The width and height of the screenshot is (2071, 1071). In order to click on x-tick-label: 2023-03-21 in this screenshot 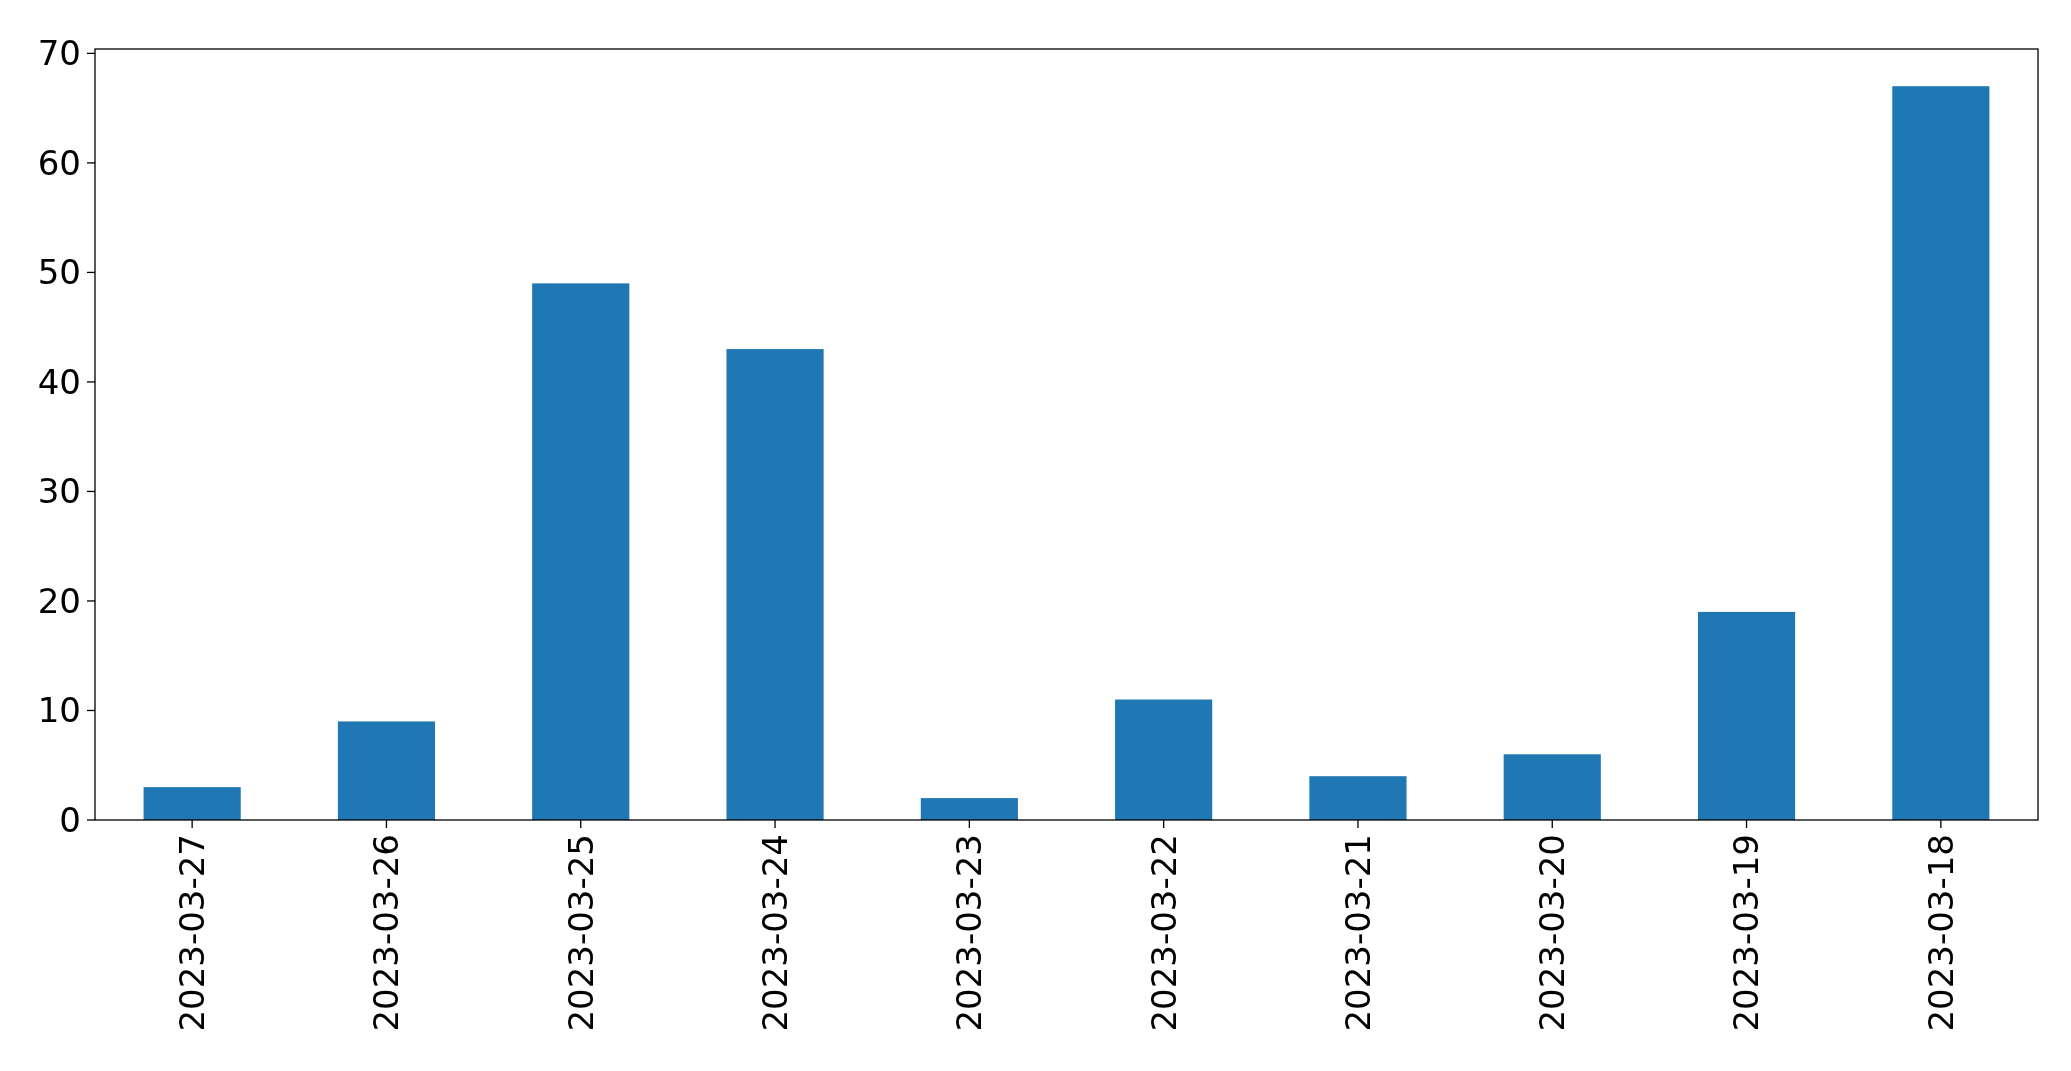, I will do `click(1357, 933)`.